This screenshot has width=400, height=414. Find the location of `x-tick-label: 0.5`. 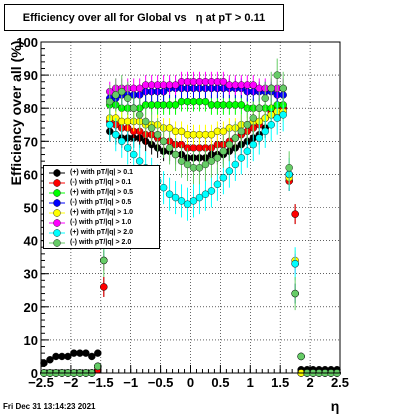

x-tick-label: 0.5 is located at coordinates (220, 382).